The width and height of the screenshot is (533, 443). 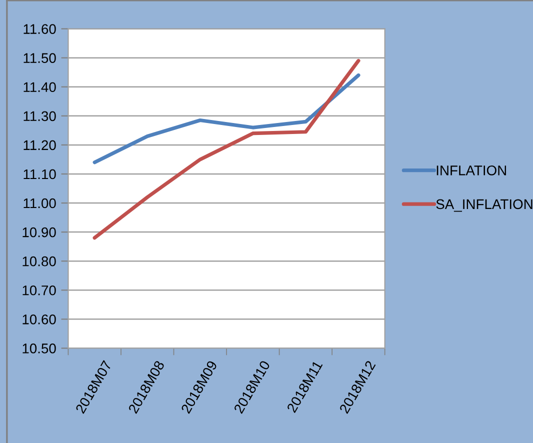 I want to click on y-tick-label: 11.30, so click(x=40, y=116).